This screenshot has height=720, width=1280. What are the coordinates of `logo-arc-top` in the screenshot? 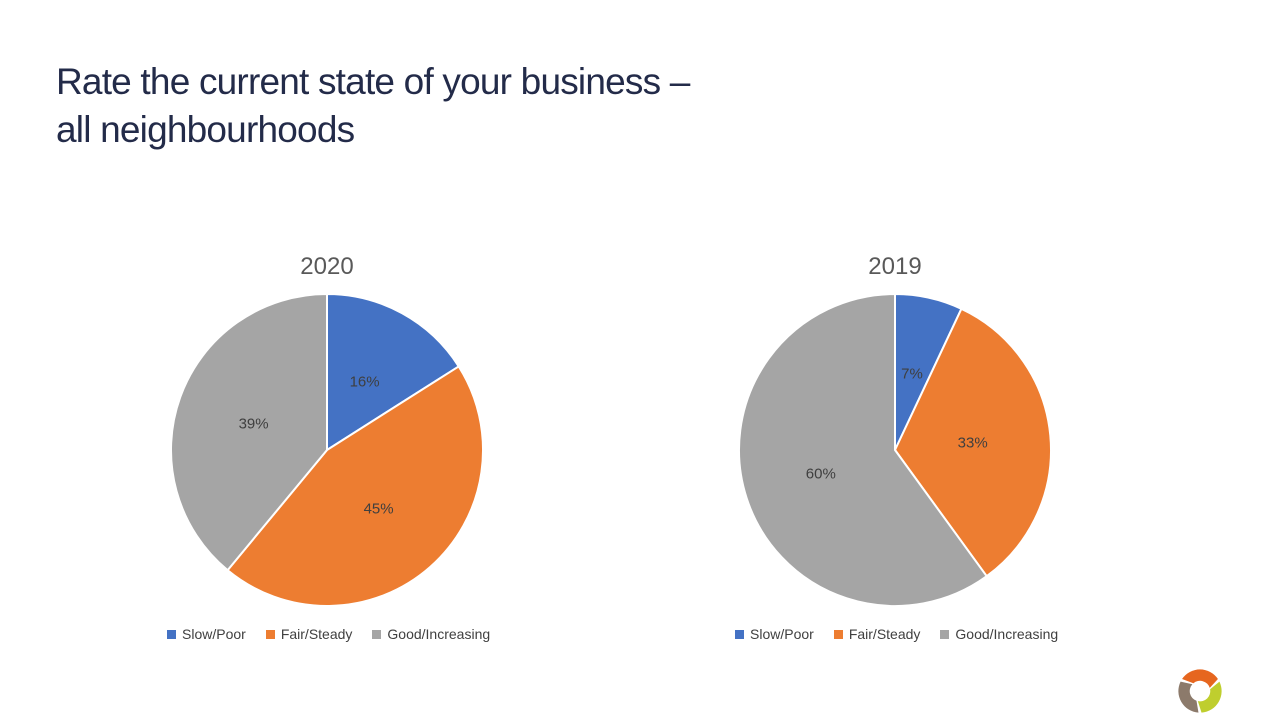 It's located at (1200, 678).